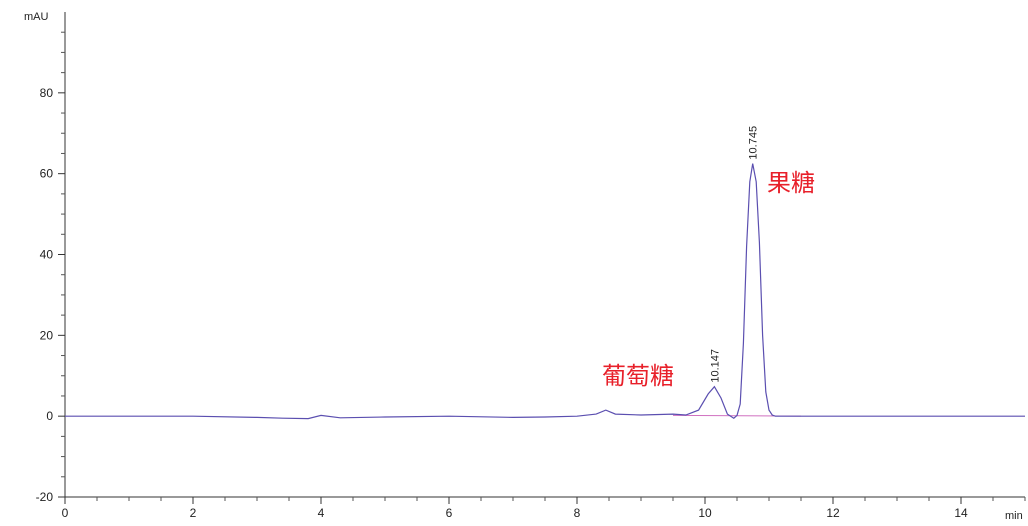 Image resolution: width=1028 pixels, height=526 pixels. I want to click on y-tick-label: -20, so click(45, 497).